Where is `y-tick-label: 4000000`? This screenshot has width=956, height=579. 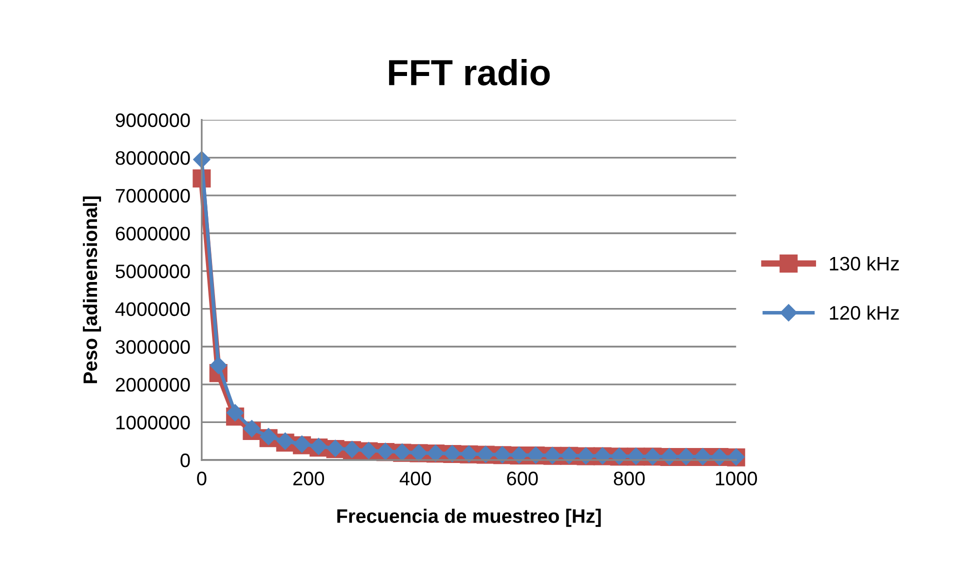
y-tick-label: 4000000 is located at coordinates (152, 309).